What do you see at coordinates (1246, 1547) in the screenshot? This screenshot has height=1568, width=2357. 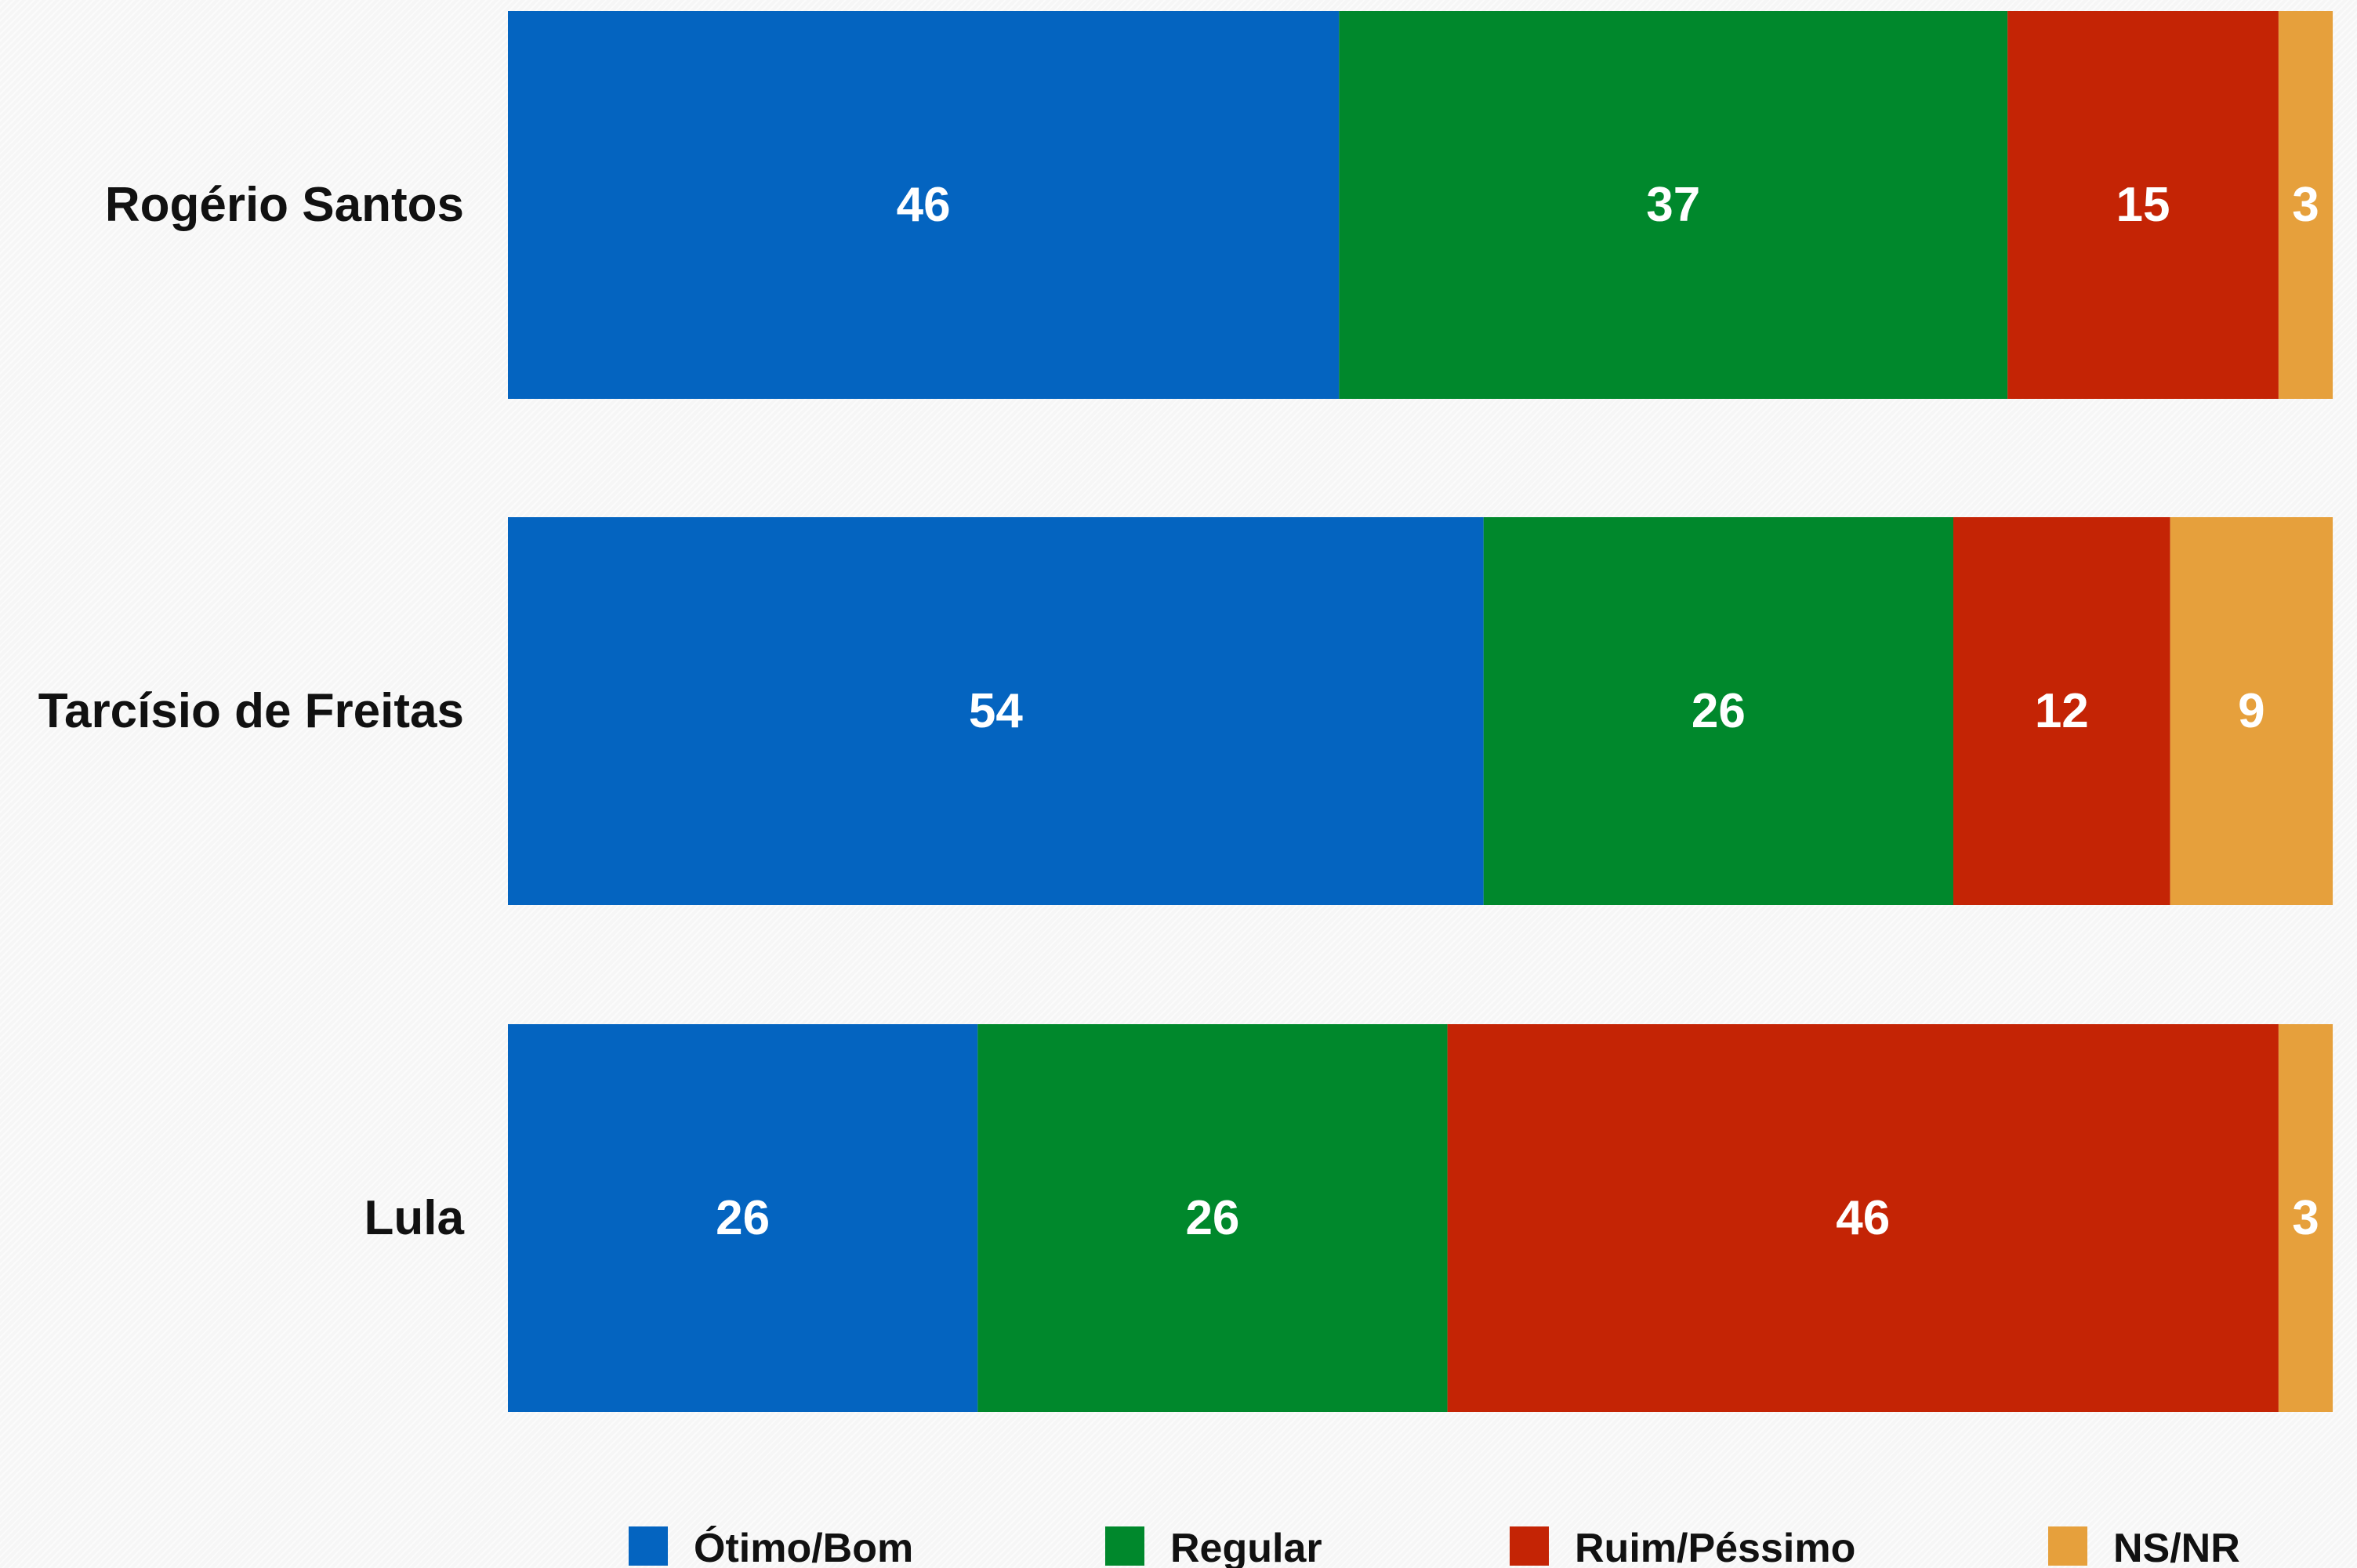 I see `legend-label-regular: Regular` at bounding box center [1246, 1547].